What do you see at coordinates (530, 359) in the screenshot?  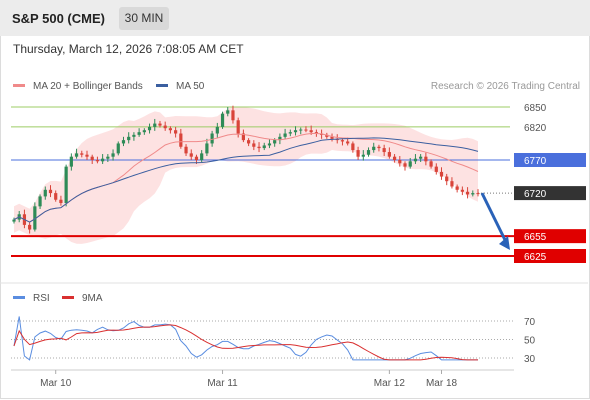 I see `rsi-tick-30: 30` at bounding box center [530, 359].